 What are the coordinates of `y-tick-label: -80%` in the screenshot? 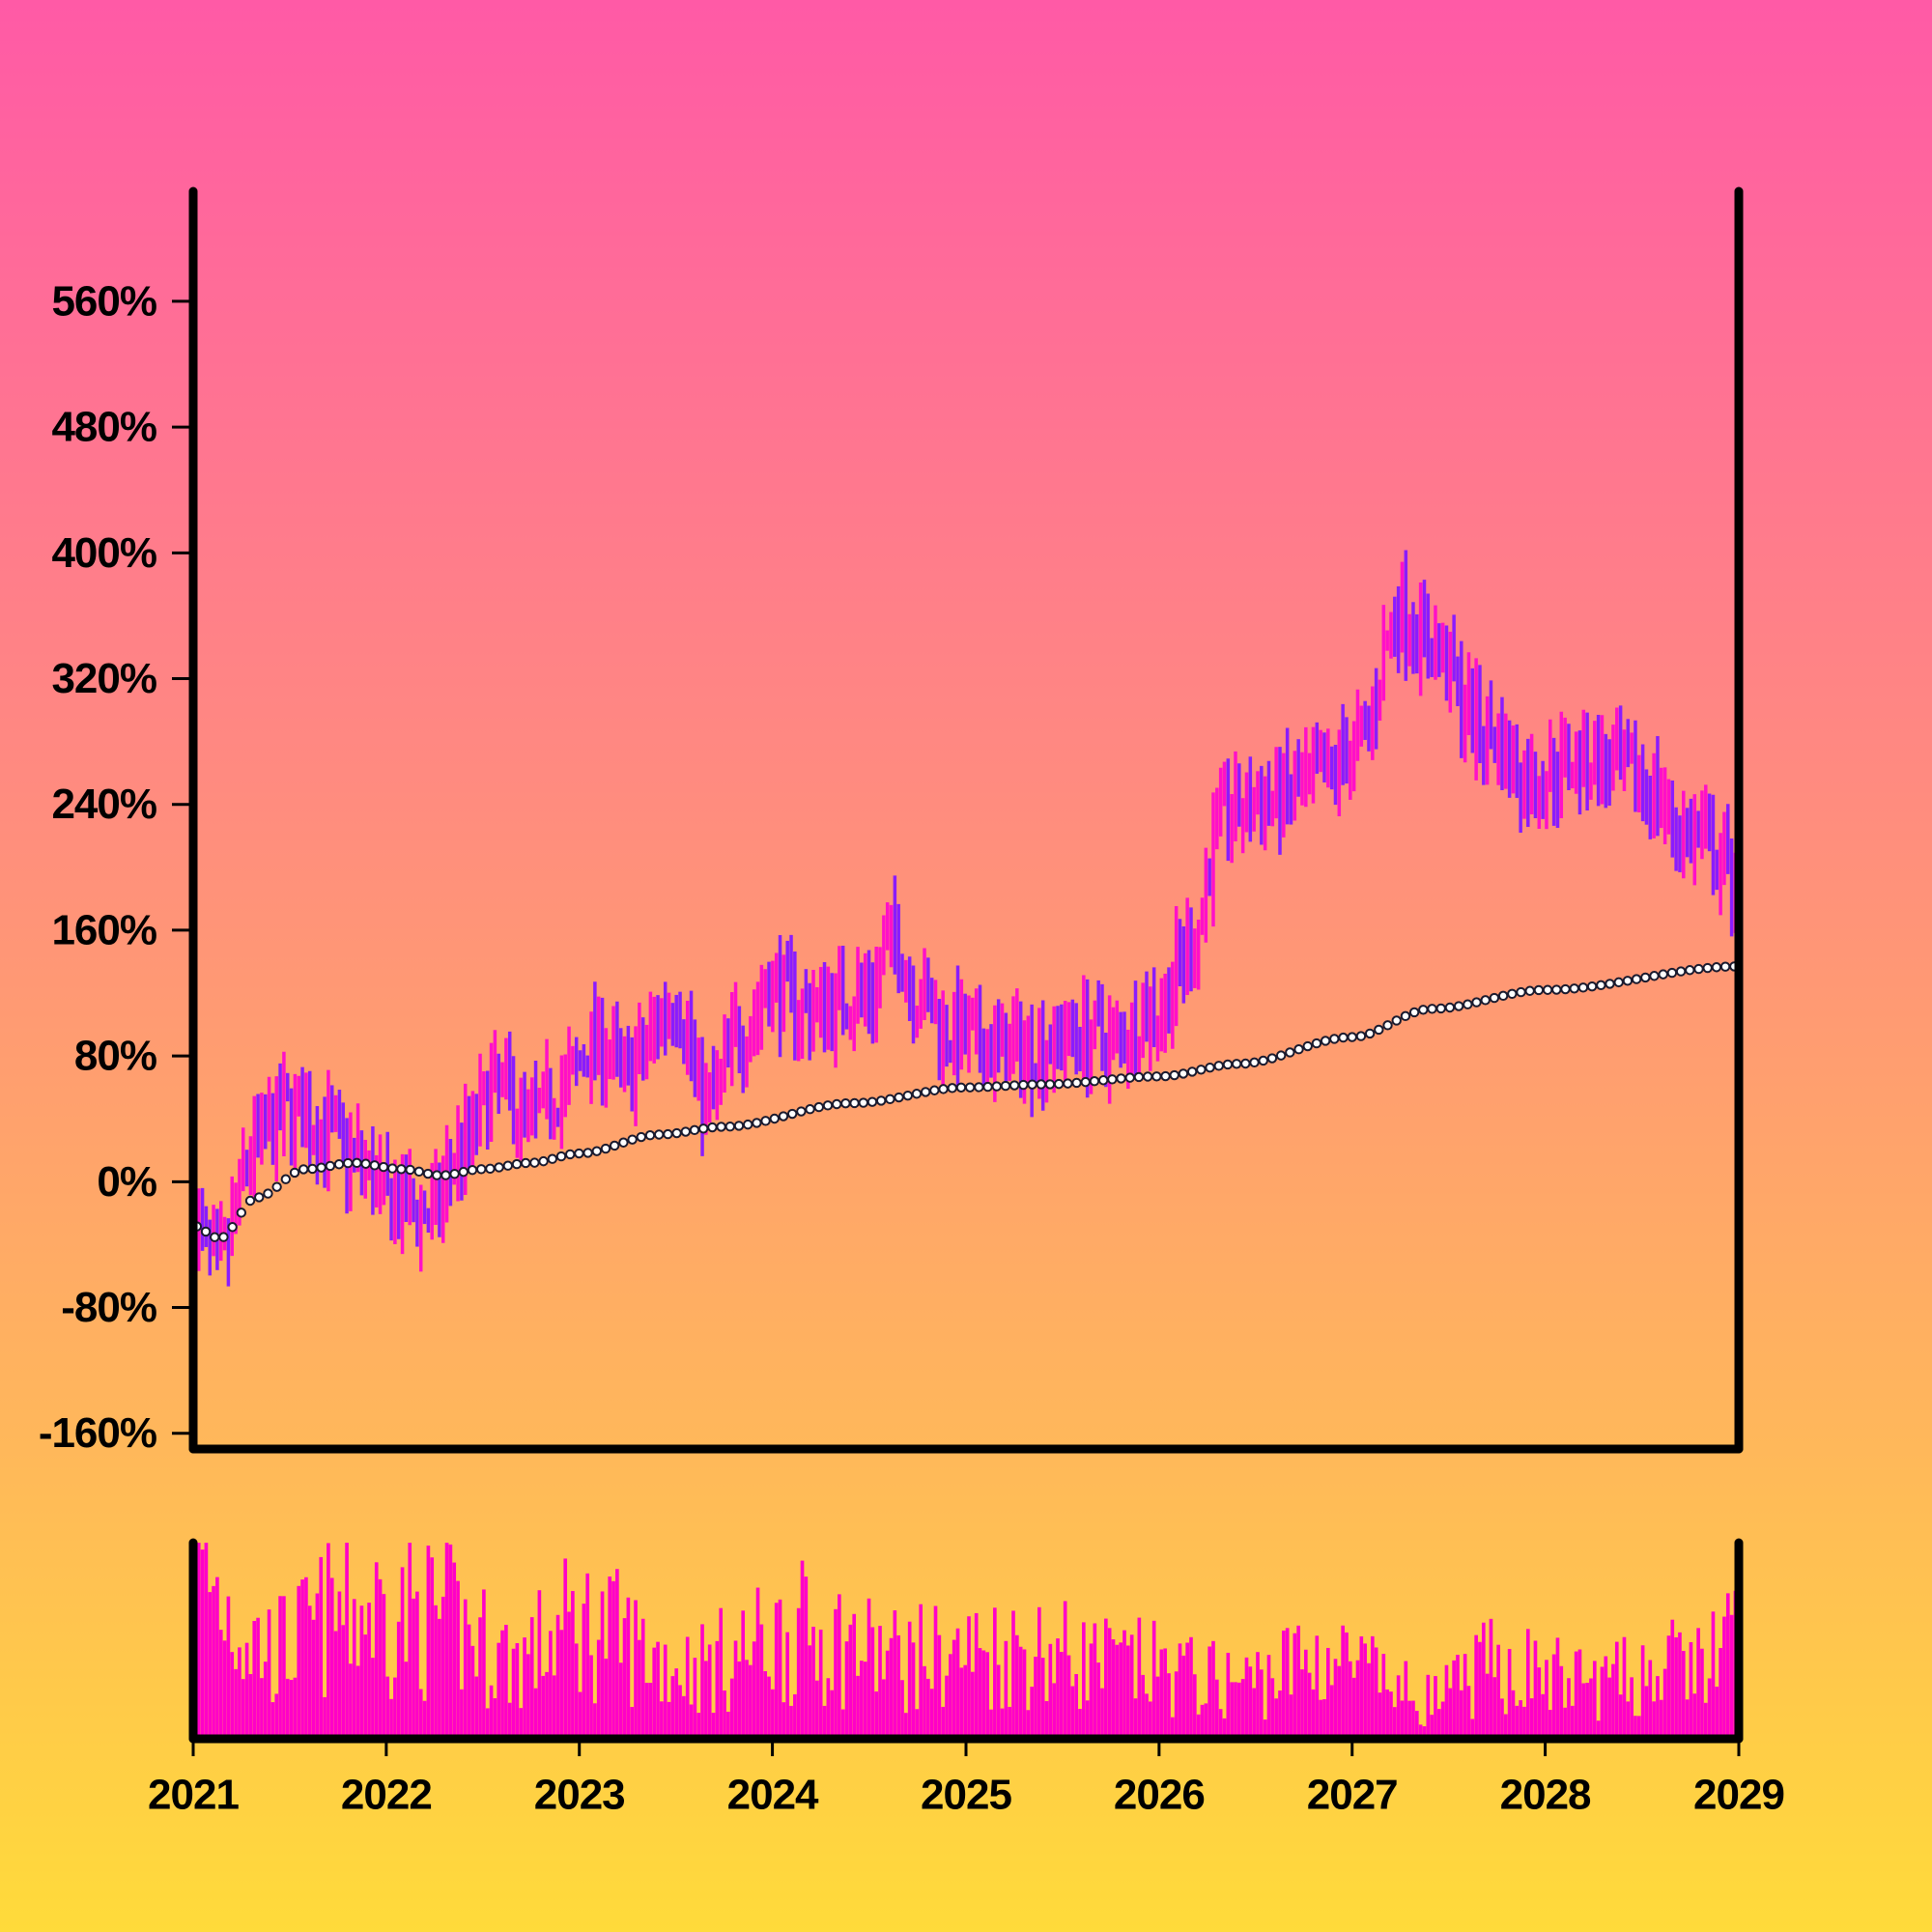 It's located at (108, 1307).